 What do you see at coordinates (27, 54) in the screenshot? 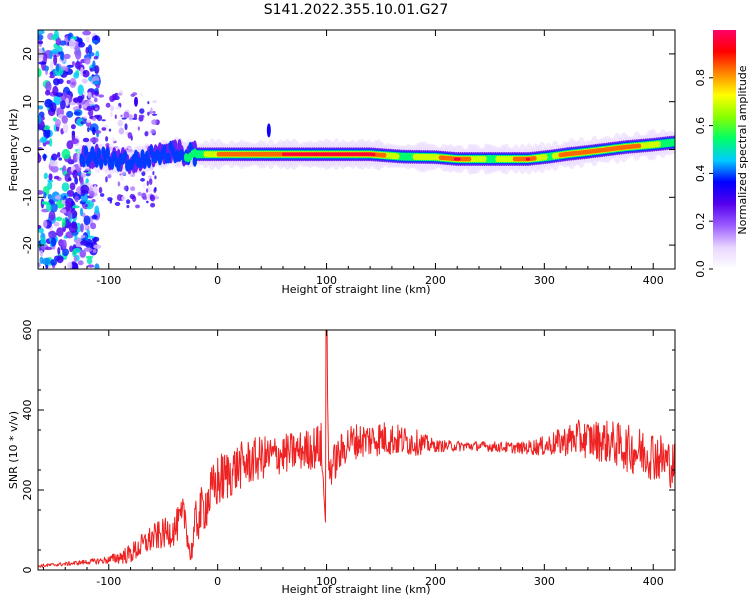
I see `y-tick-label: 20` at bounding box center [27, 54].